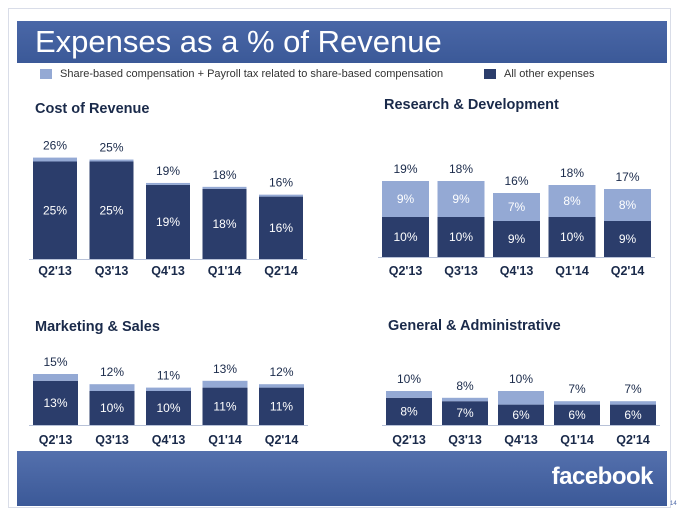 The image size is (681, 517). What do you see at coordinates (168, 171) in the screenshot?
I see `cost-of-revenue-total-2: 19%` at bounding box center [168, 171].